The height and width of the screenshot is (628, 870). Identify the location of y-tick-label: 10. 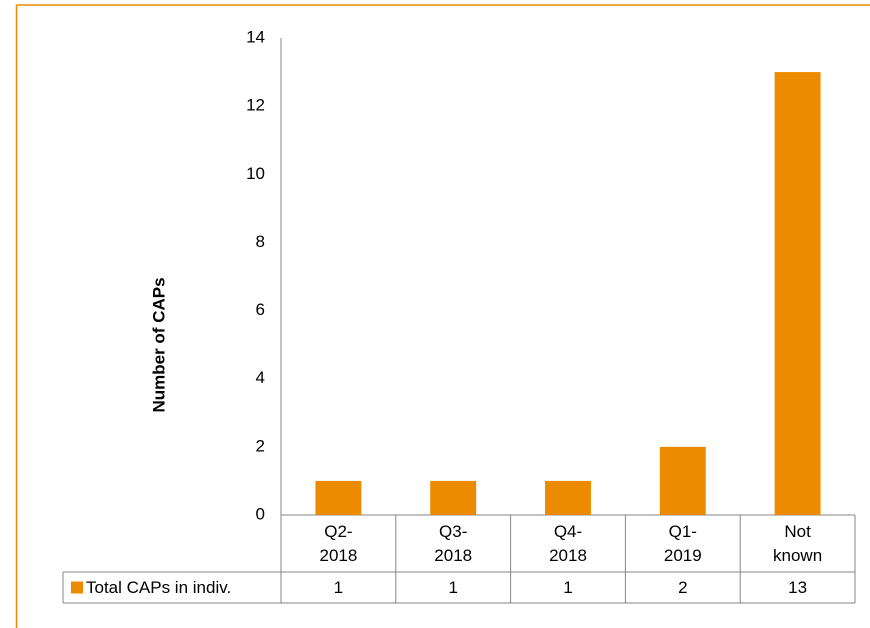
(255, 173).